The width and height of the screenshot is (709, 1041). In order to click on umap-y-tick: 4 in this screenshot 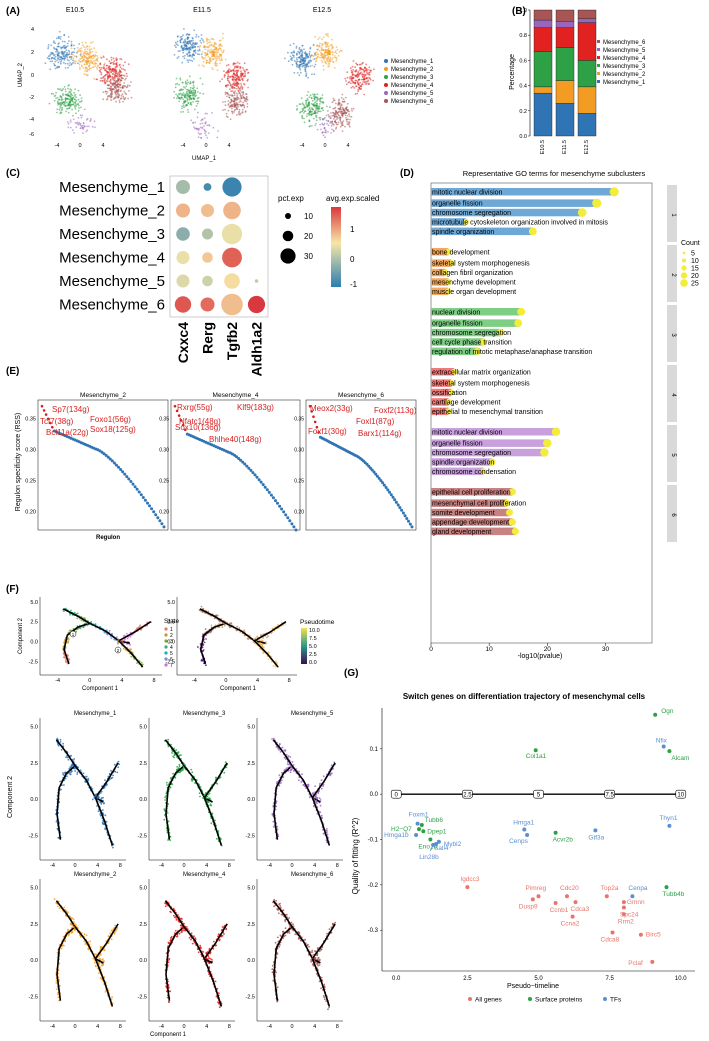, I will do `click(32, 30)`.